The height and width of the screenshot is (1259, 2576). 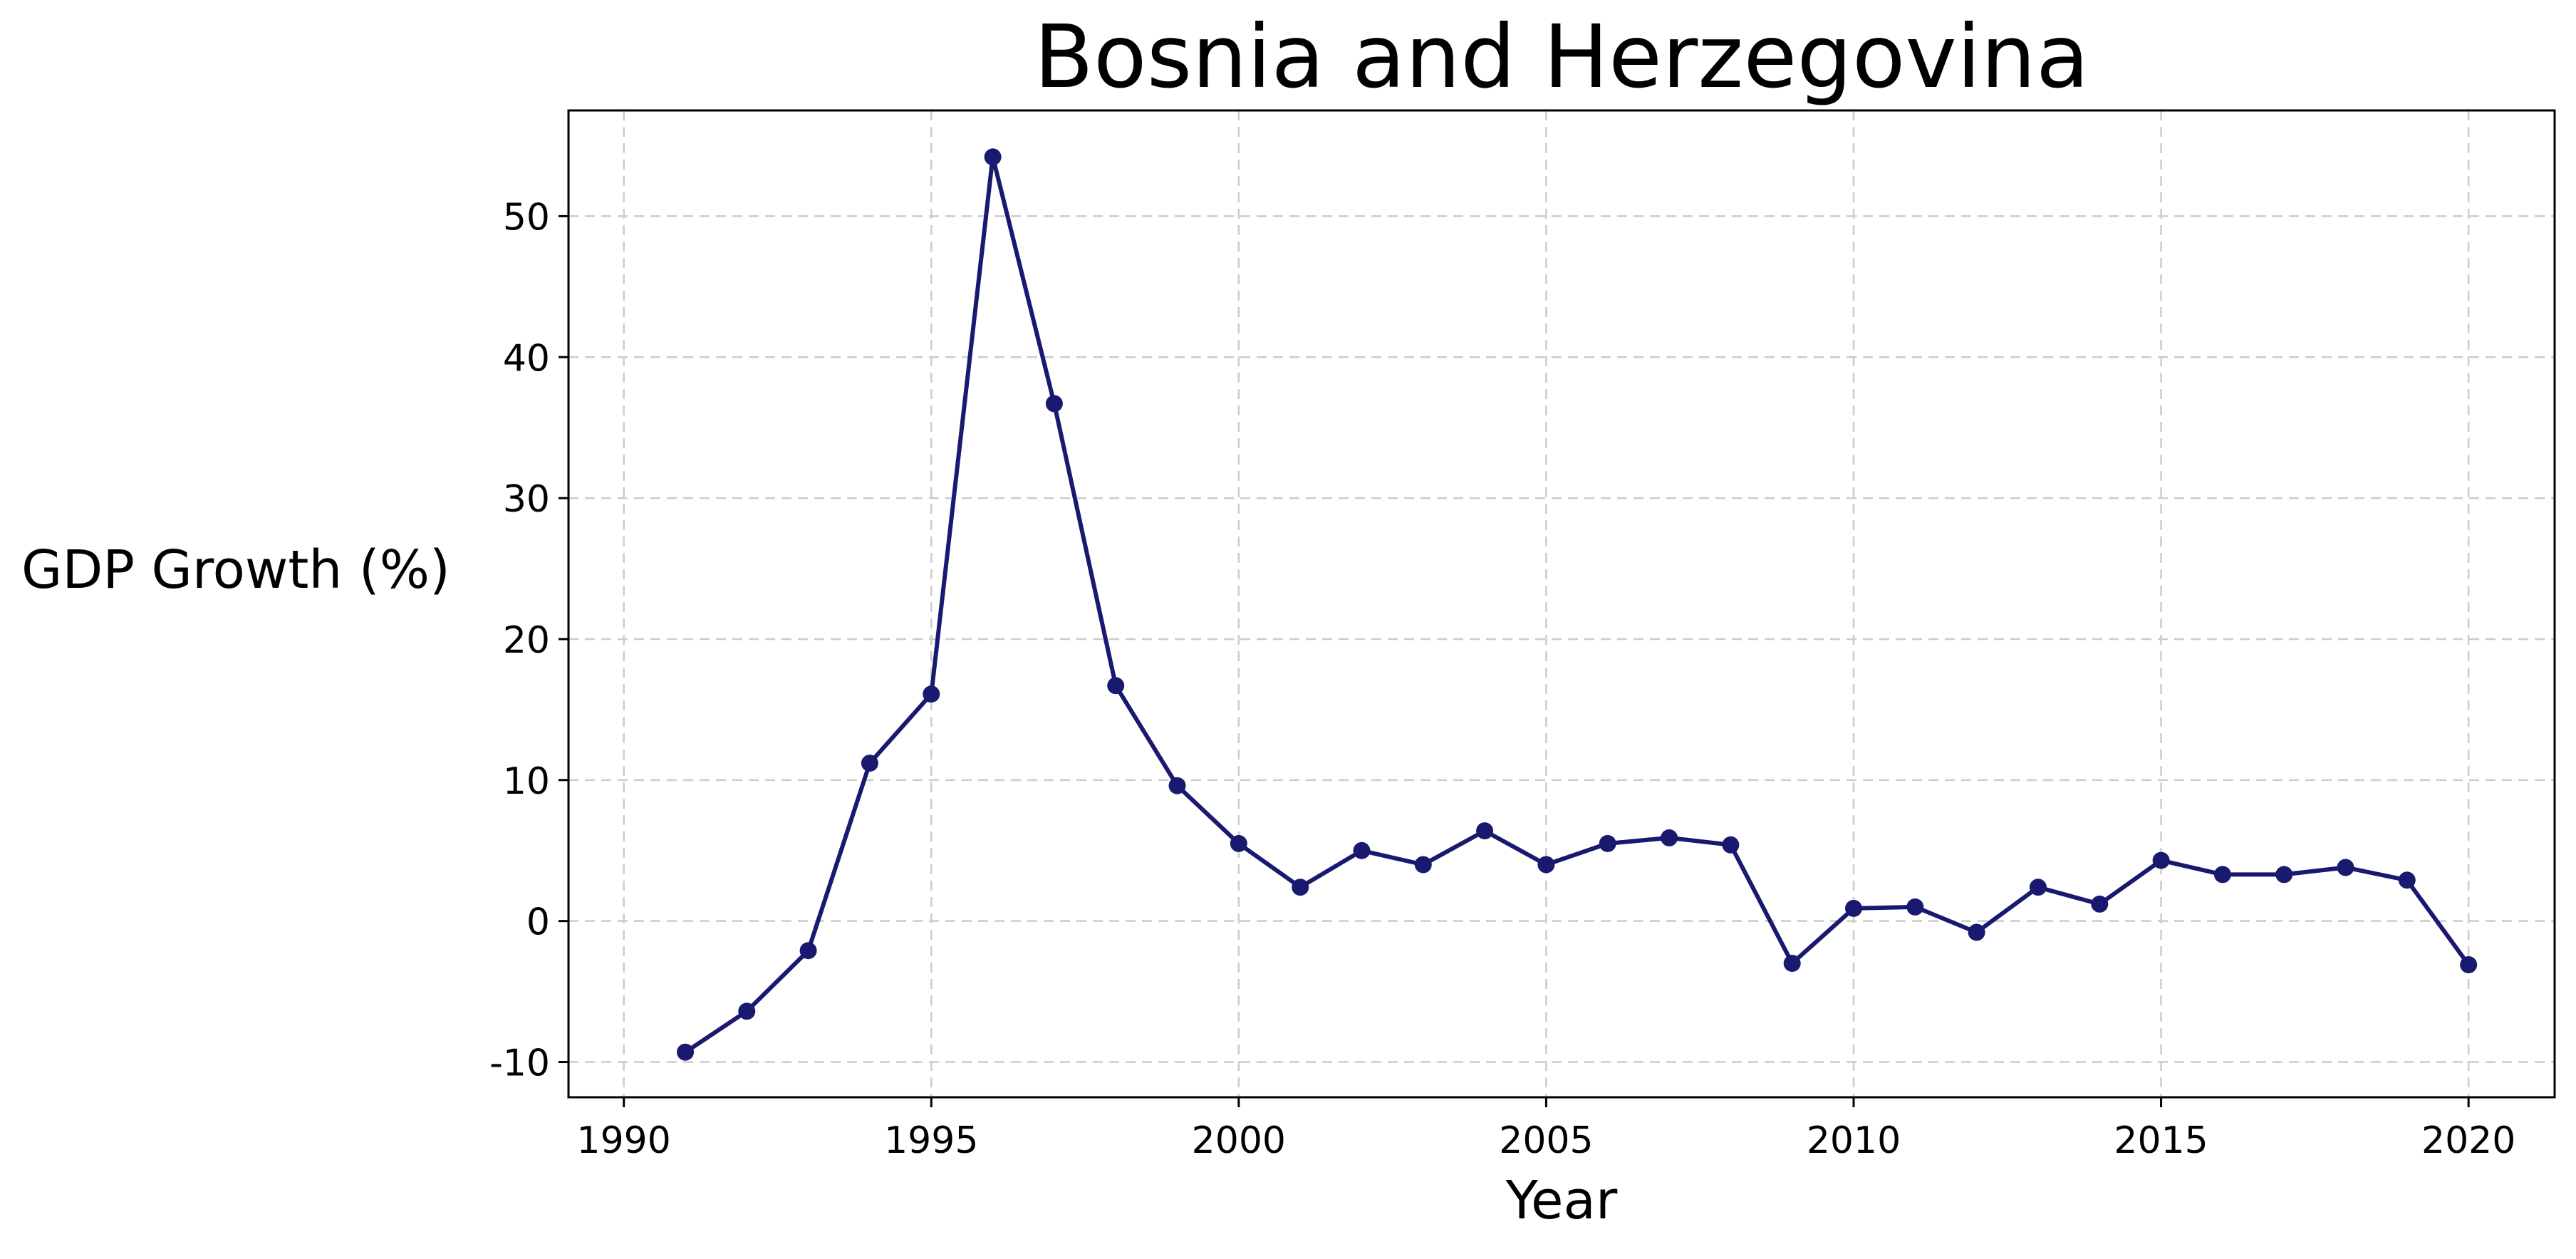 I want to click on x-tick-label: 2015, so click(x=2161, y=1140).